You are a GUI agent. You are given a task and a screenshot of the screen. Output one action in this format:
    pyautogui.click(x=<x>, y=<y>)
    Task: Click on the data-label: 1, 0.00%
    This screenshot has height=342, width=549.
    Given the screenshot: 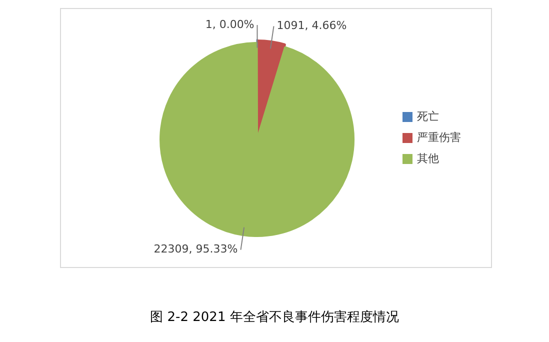 What is the action you would take?
    pyautogui.click(x=229, y=24)
    